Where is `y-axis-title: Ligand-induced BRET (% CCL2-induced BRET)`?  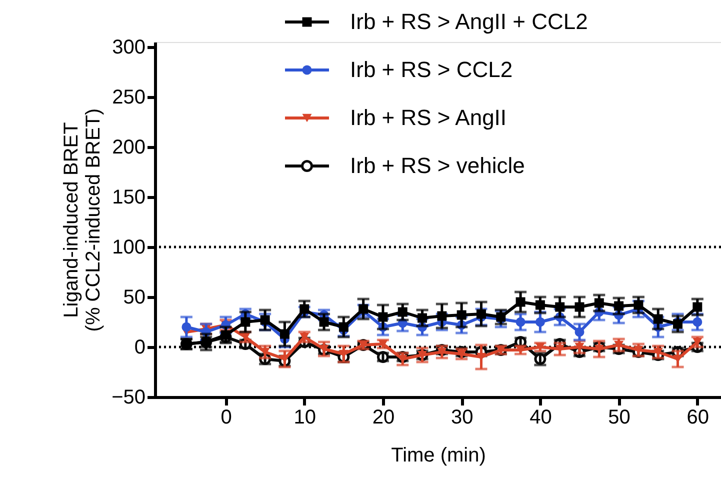
y-axis-title: Ligand-induced BRET (% CCL2-induced BRET) is located at coordinates (82, 220).